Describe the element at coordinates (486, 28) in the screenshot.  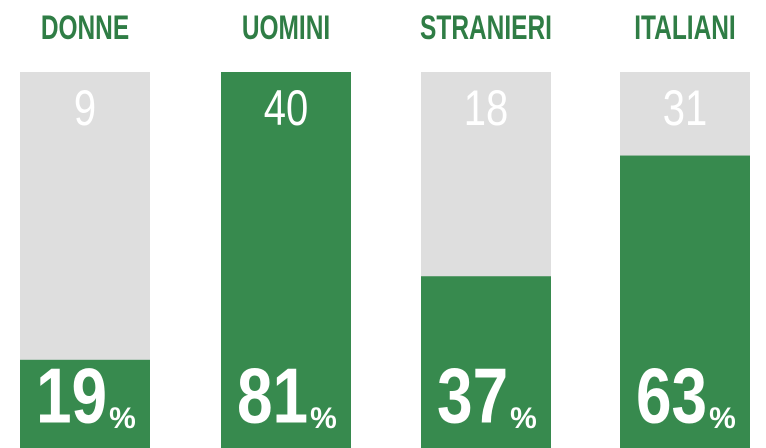
I see `category-label: STRANIERI` at that location.